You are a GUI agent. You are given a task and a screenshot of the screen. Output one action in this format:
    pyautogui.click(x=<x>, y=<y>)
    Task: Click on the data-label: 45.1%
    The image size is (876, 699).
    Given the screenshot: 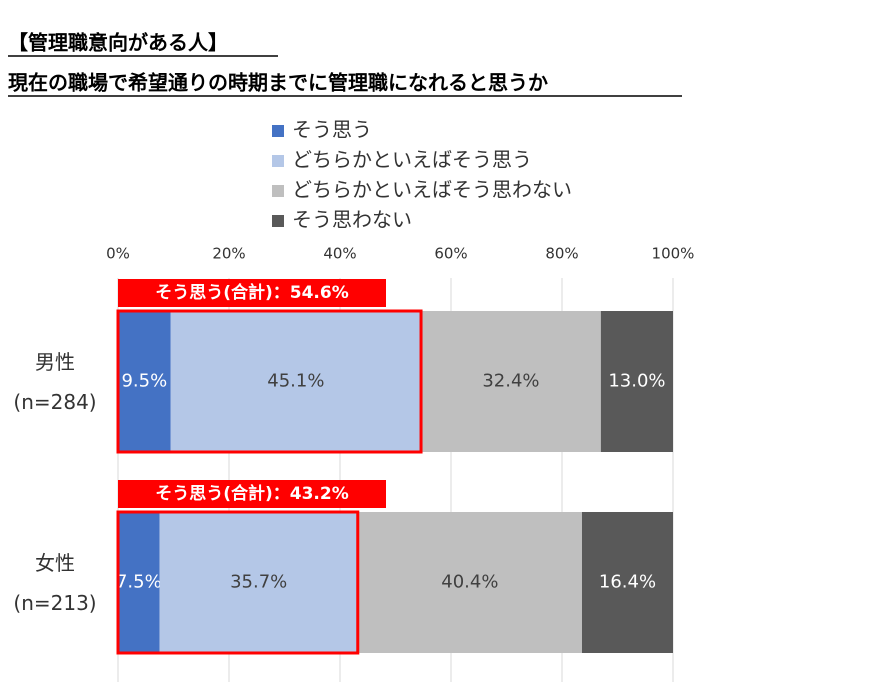 What is the action you would take?
    pyautogui.click(x=295, y=381)
    